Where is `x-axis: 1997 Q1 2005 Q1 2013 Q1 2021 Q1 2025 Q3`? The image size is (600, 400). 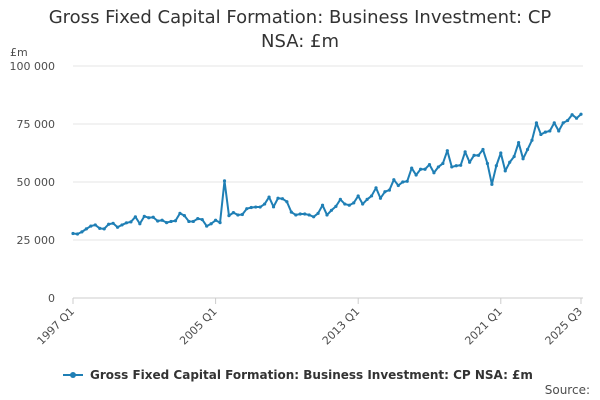 x-axis: 1997 Q1 2005 Q1 2013 Q1 2021 Q1 2025 Q3 is located at coordinates (310, 322).